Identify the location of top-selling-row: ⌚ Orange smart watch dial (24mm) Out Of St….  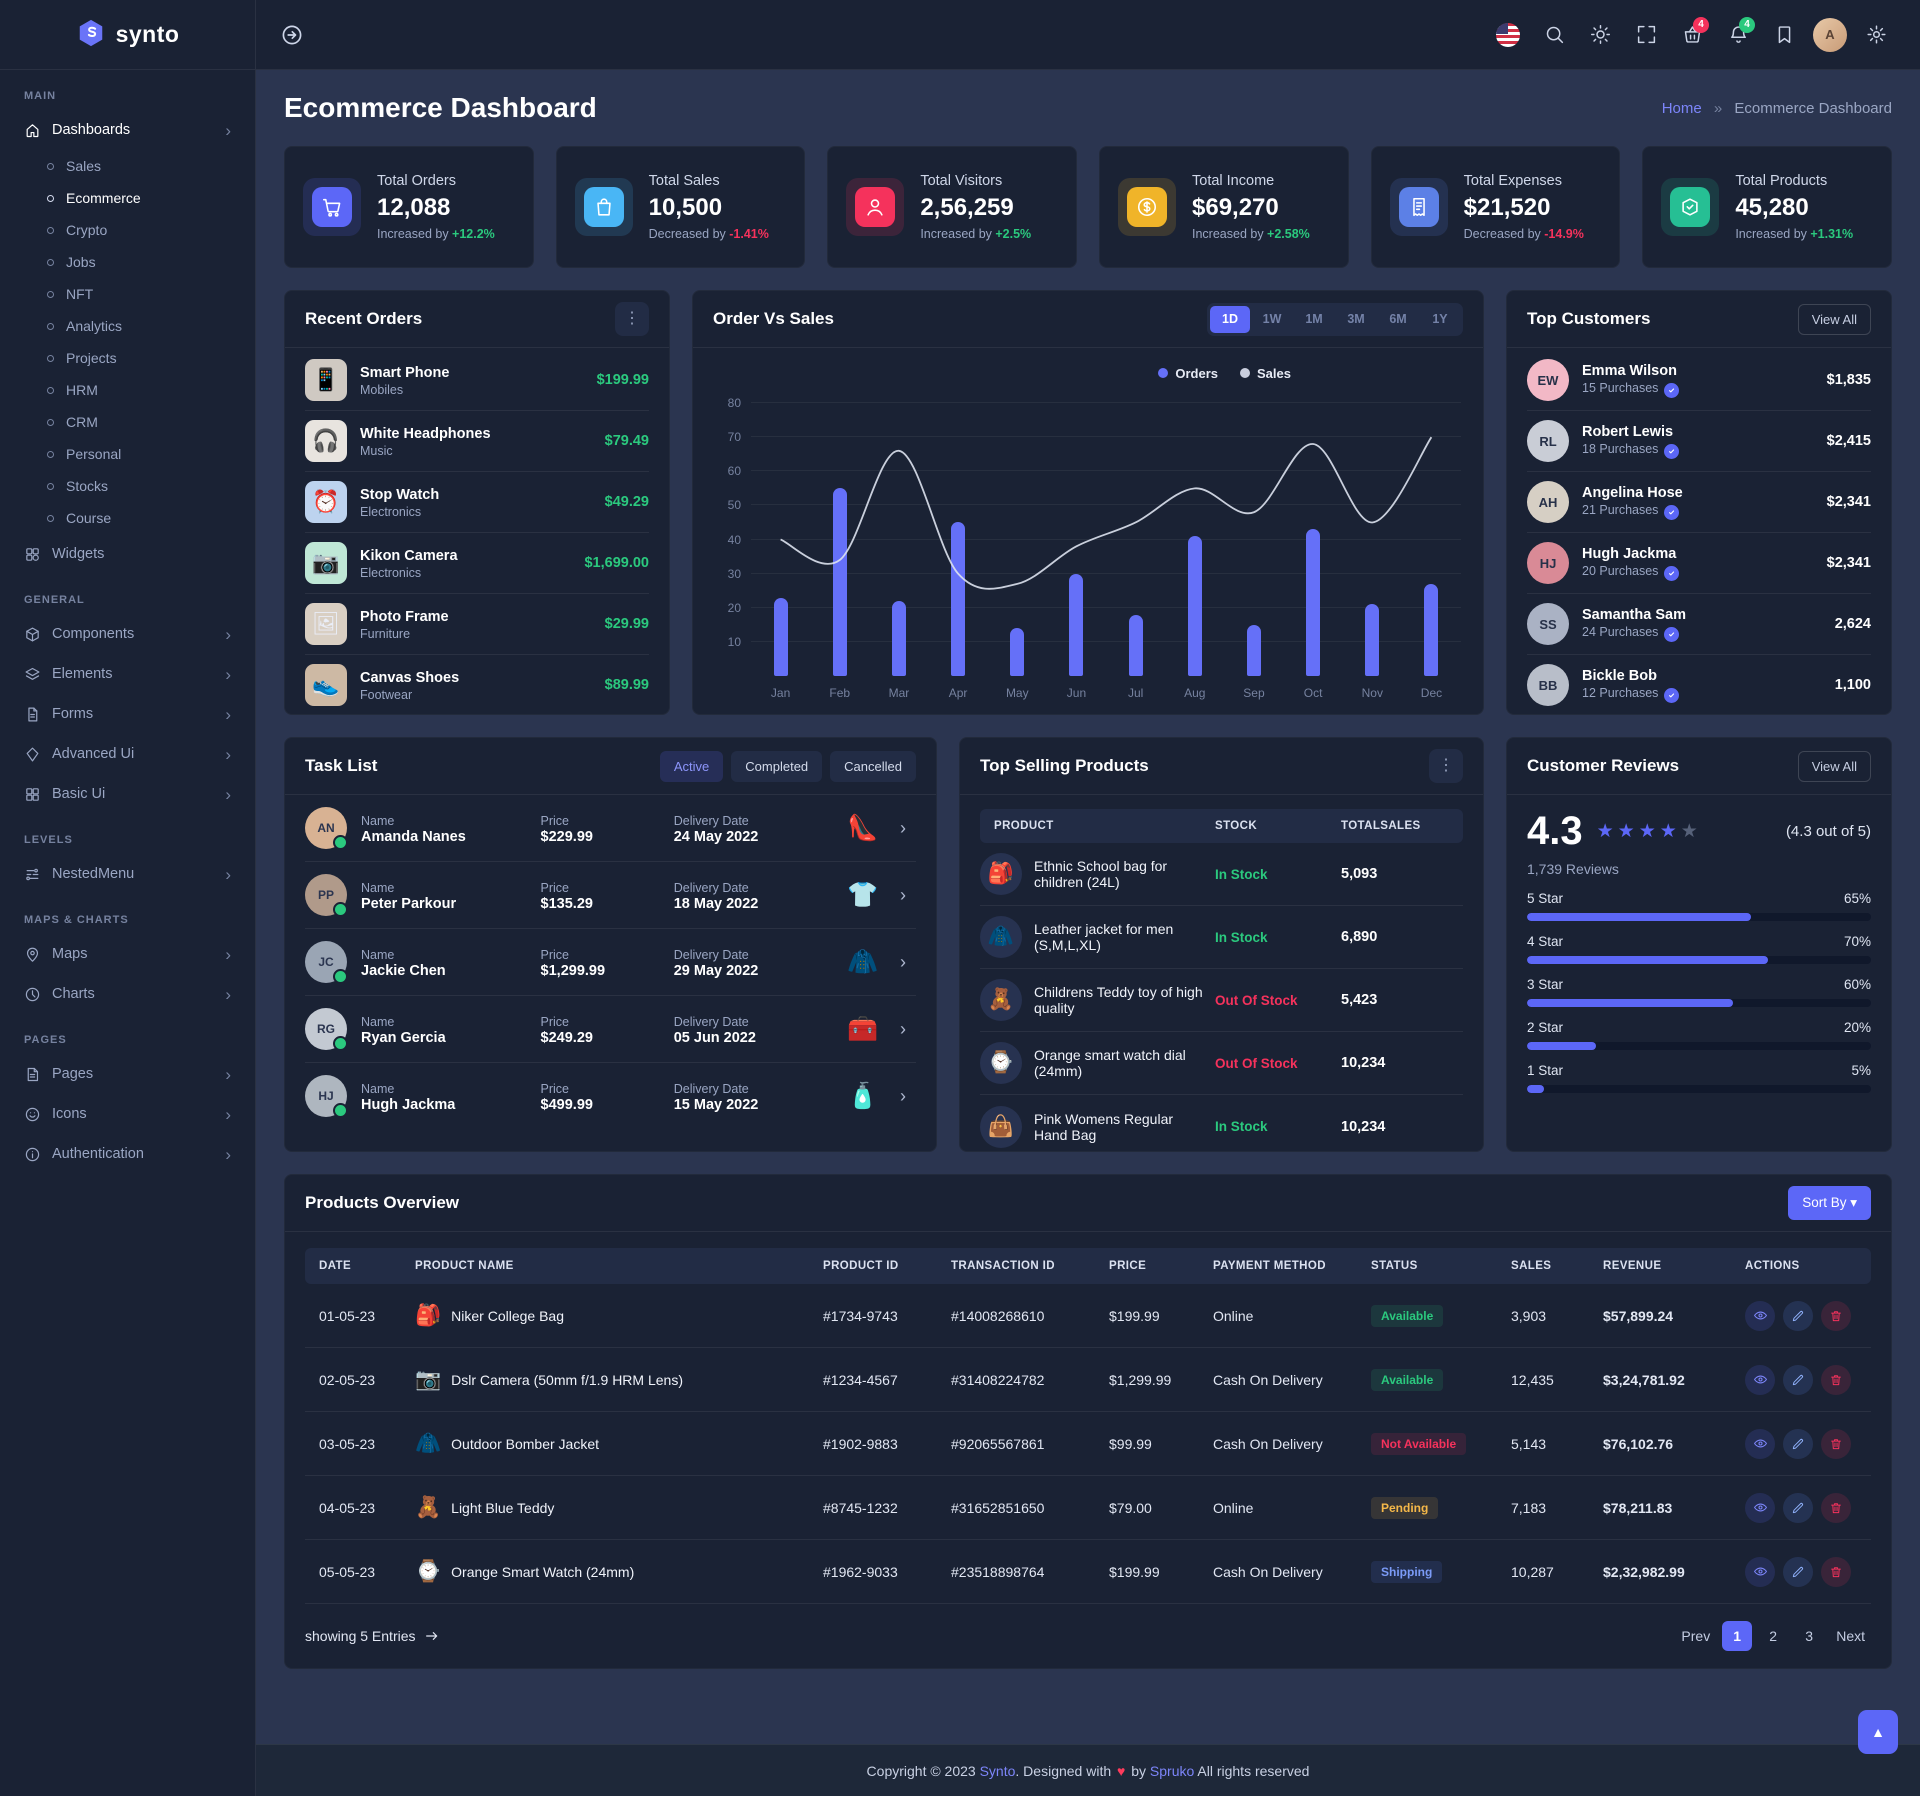
(1221, 1063).